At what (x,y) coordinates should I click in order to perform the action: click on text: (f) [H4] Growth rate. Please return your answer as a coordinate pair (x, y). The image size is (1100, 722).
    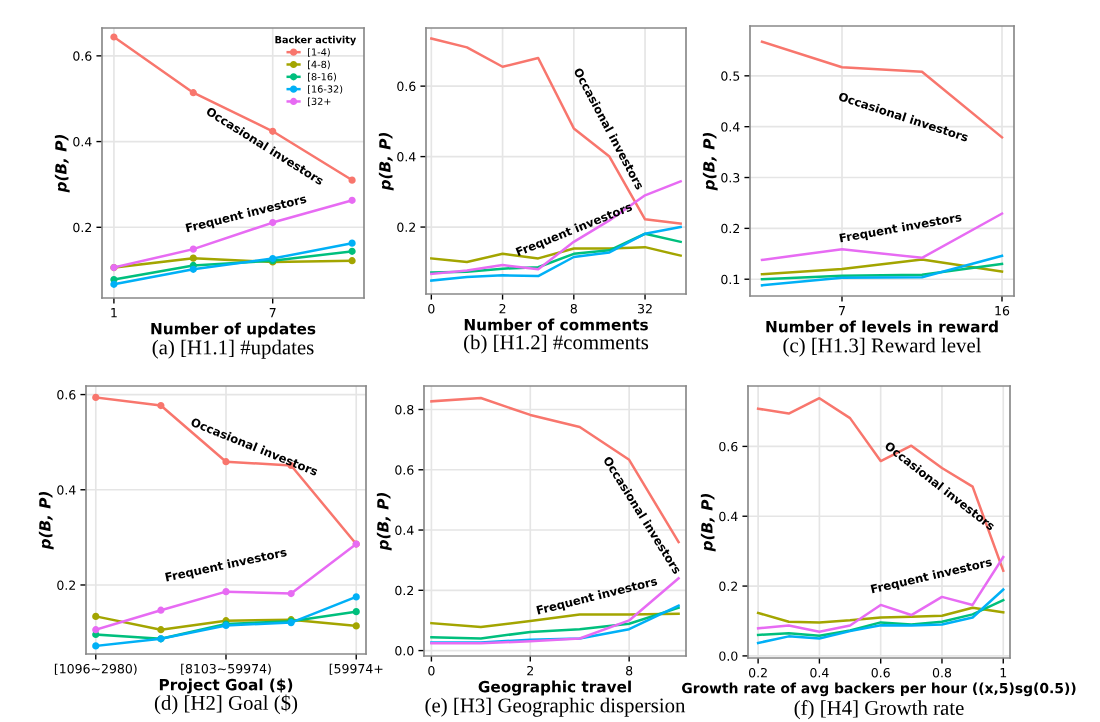
    Looking at the image, I should click on (879, 710).